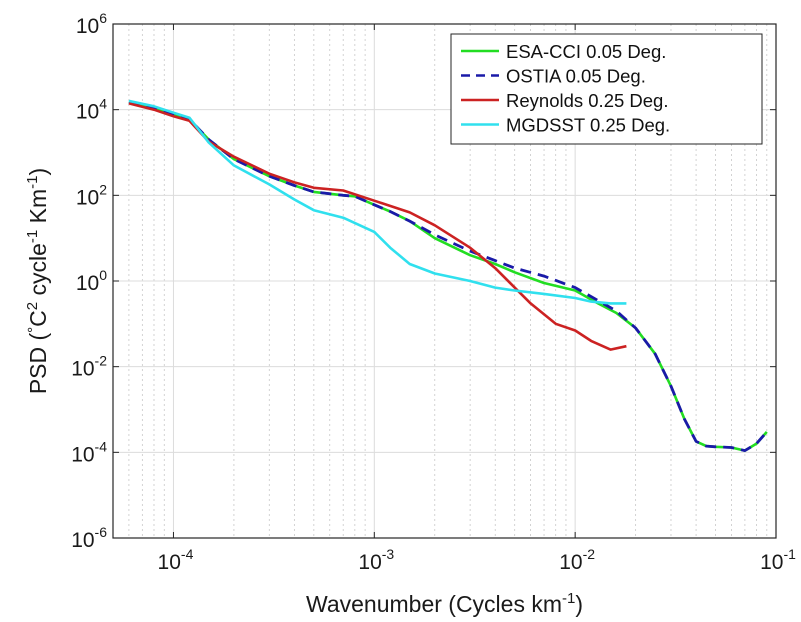 The height and width of the screenshot is (622, 801). What do you see at coordinates (89, 538) in the screenshot?
I see `y-tick-label: 10⁻⁶` at bounding box center [89, 538].